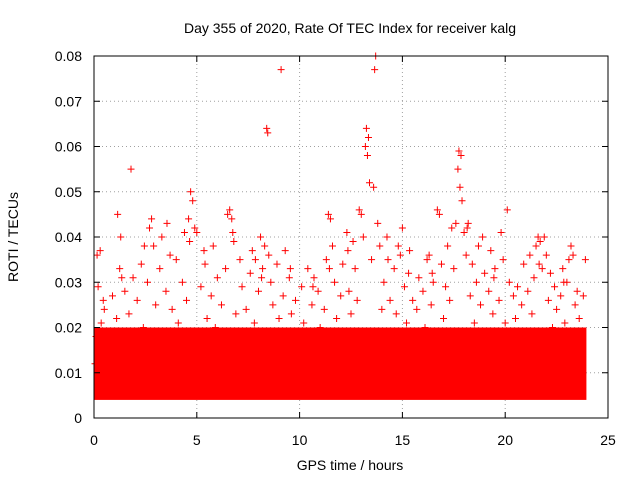 This screenshot has height=480, width=640. I want to click on x-axis-label: GPS time / hours, so click(350, 465).